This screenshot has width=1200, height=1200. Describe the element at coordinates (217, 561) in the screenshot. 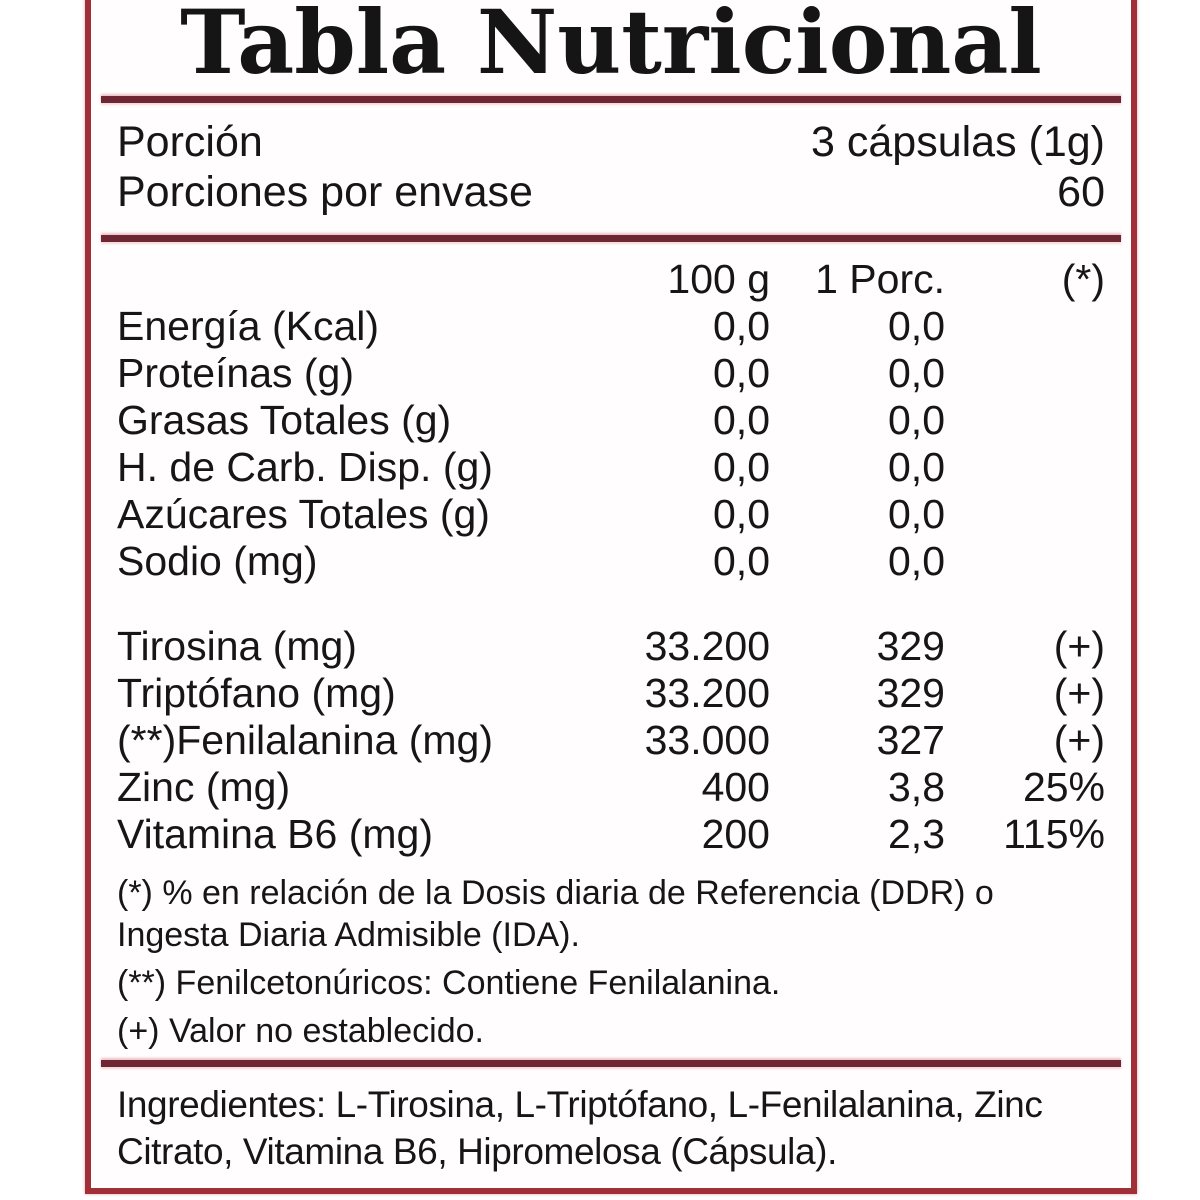

I see `nutrient-name: Sodio (mg)` at that location.